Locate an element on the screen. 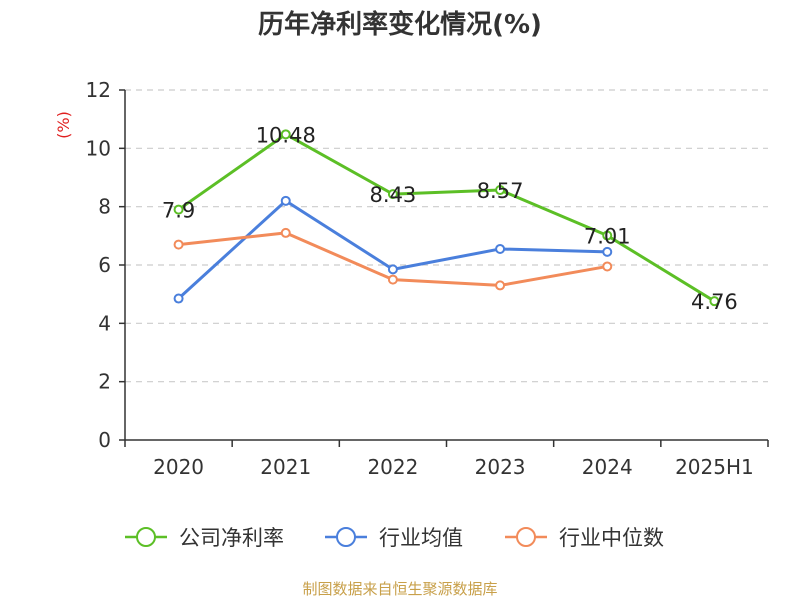  x-tick-label: 2025H1 is located at coordinates (714, 467).